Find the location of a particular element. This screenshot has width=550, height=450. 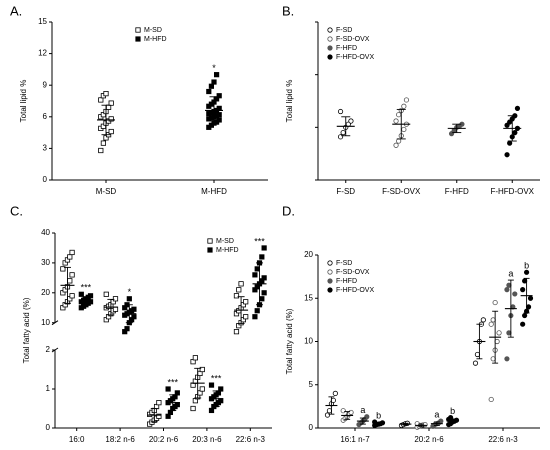

legend-label: F-SD is located at coordinates (344, 30).